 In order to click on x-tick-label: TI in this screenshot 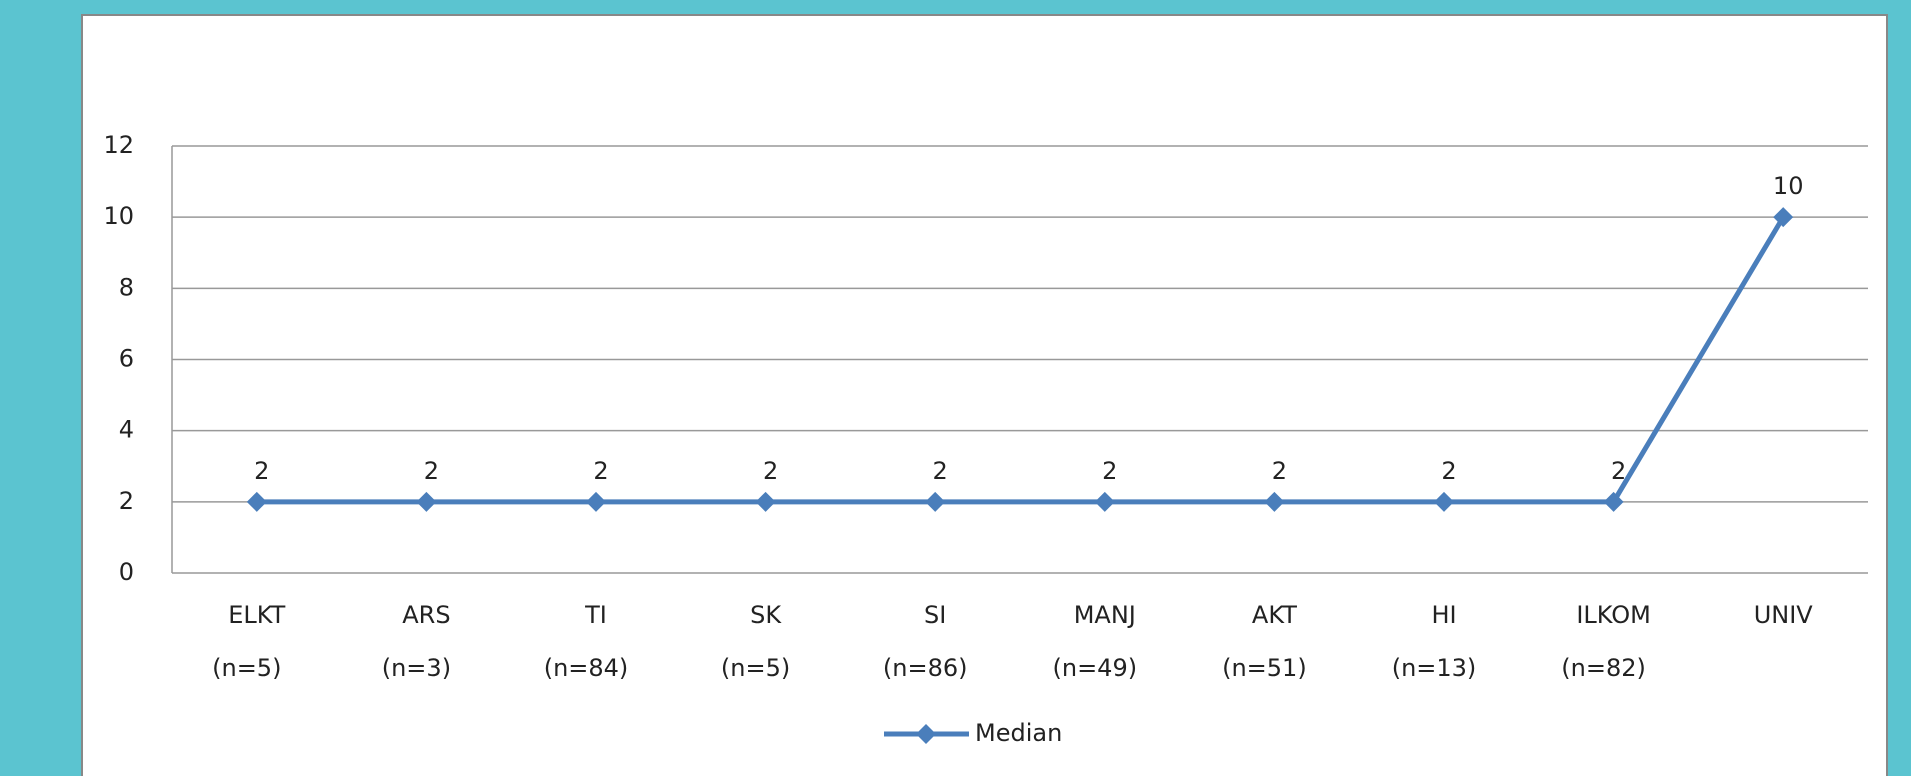, I will do `click(595, 615)`.